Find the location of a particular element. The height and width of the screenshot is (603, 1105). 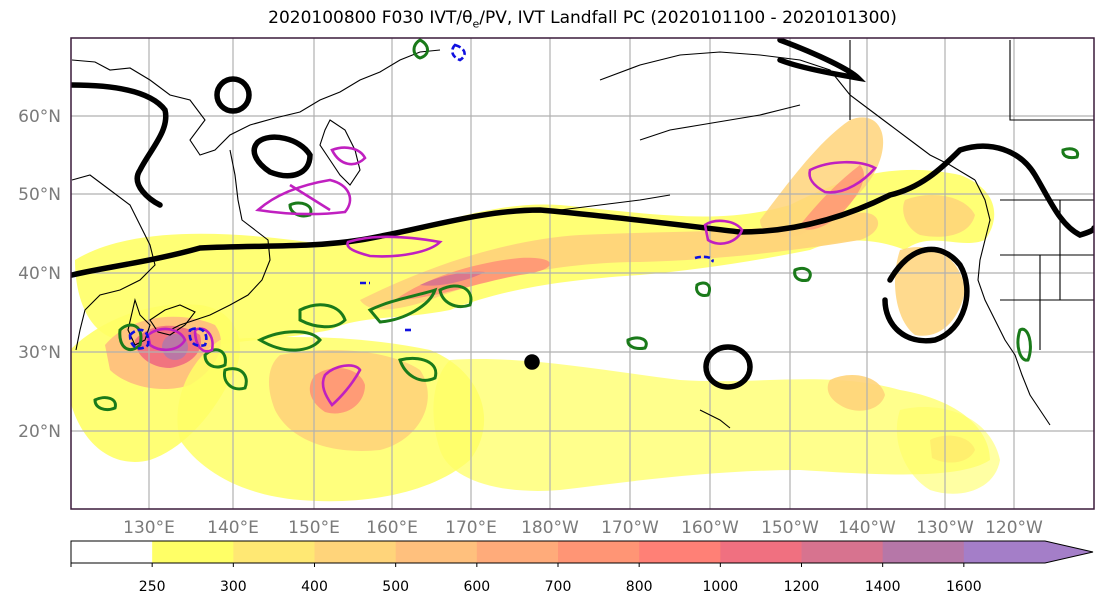

lat-label: 50°N is located at coordinates (39, 195).